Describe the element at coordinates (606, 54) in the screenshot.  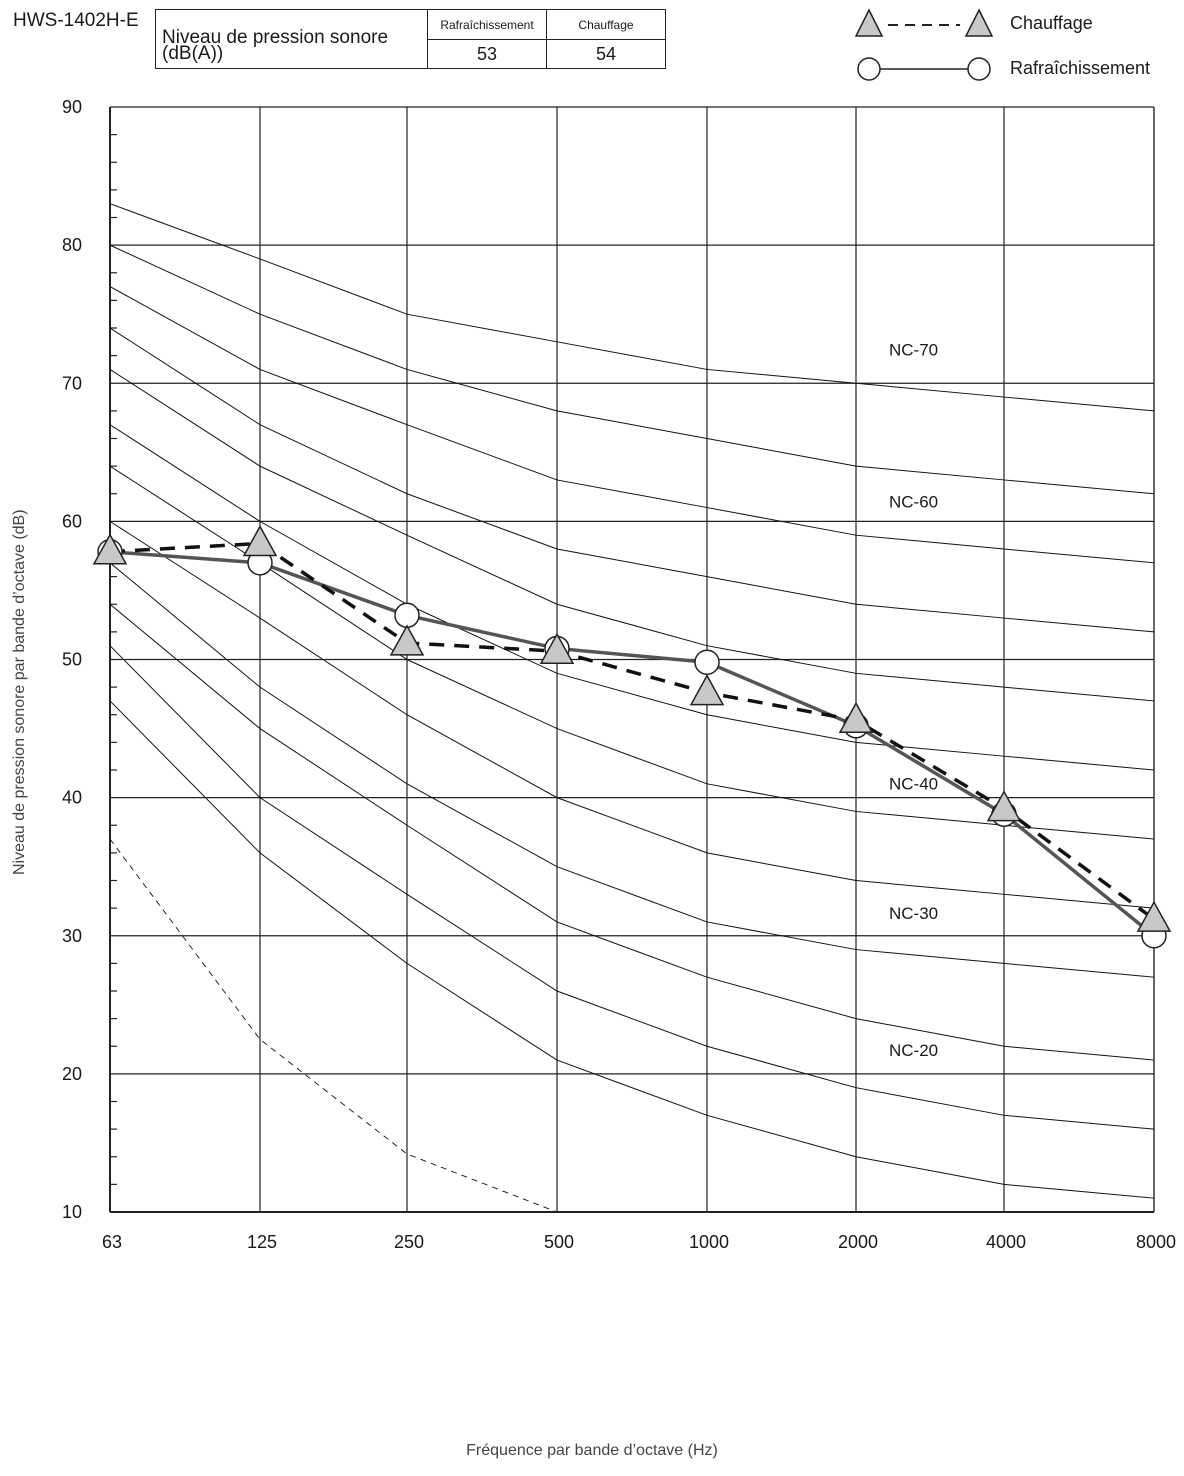
I see `spl-value-heating: 54` at that location.